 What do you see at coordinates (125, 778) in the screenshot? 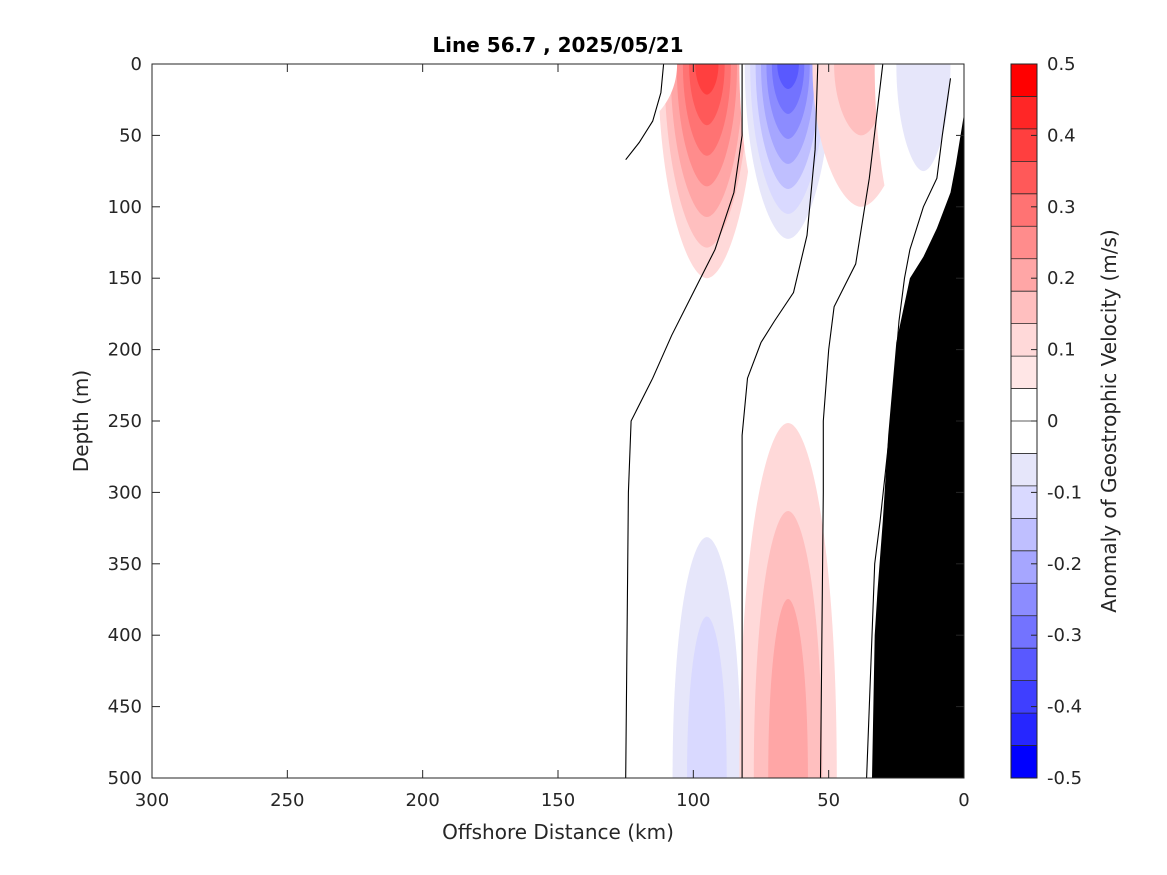
I see `y-tick-label: 500` at bounding box center [125, 778].